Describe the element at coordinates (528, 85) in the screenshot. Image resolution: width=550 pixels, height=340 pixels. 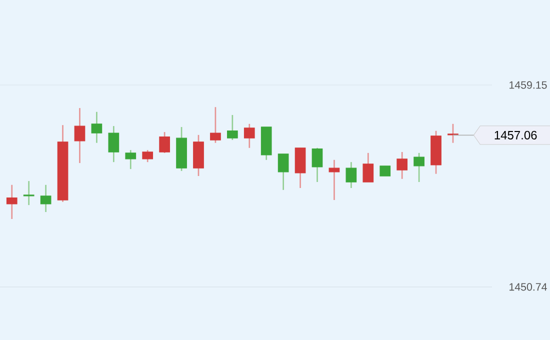
I see `y-tick-label: 1459.15` at that location.